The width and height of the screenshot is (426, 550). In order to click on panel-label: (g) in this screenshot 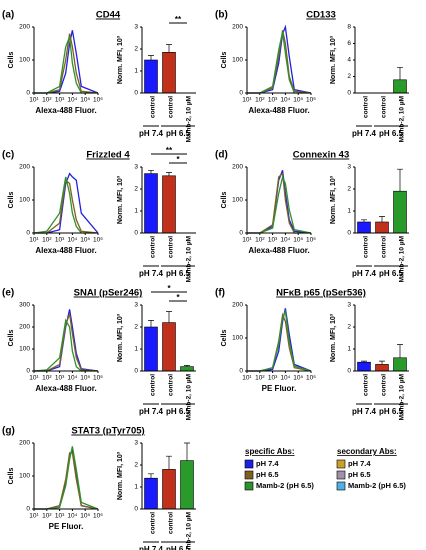, I will do `click(8, 431)`.